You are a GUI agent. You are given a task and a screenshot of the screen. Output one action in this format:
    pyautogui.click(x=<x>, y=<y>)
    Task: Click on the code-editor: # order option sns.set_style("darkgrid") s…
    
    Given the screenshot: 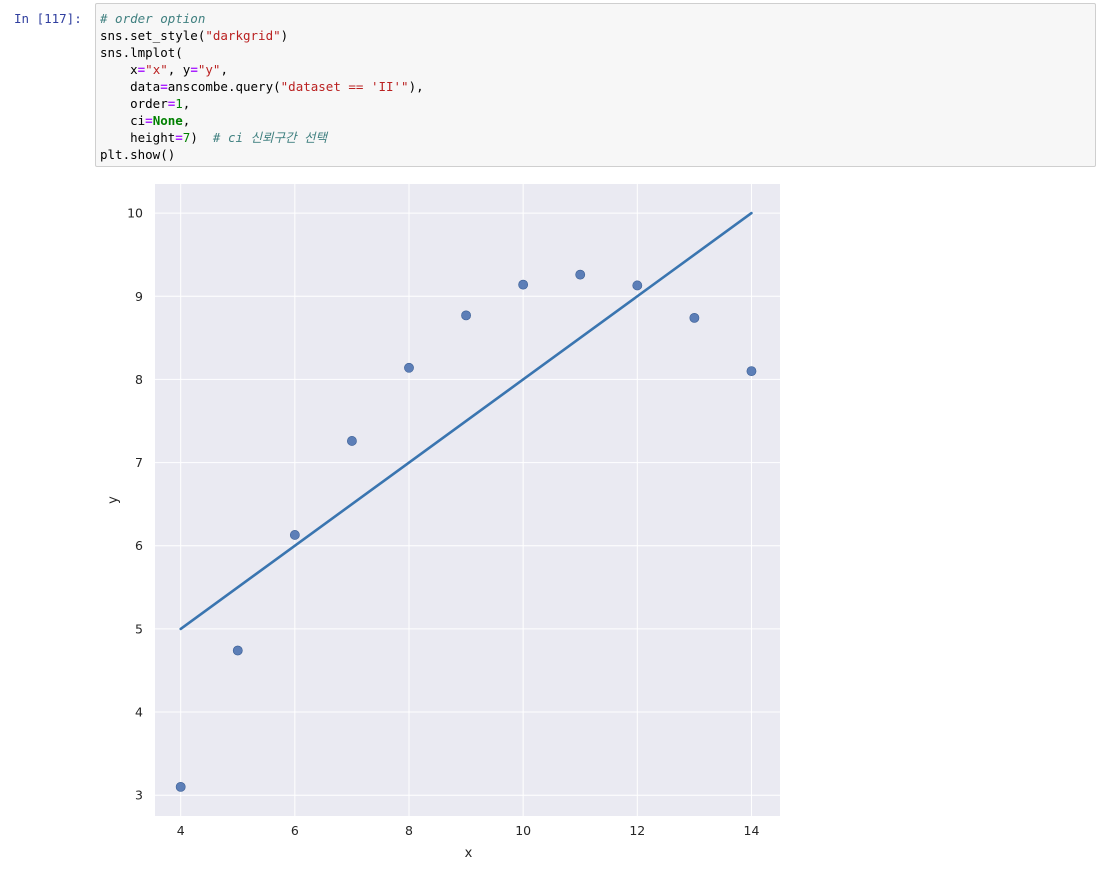 What is the action you would take?
    pyautogui.click(x=262, y=86)
    